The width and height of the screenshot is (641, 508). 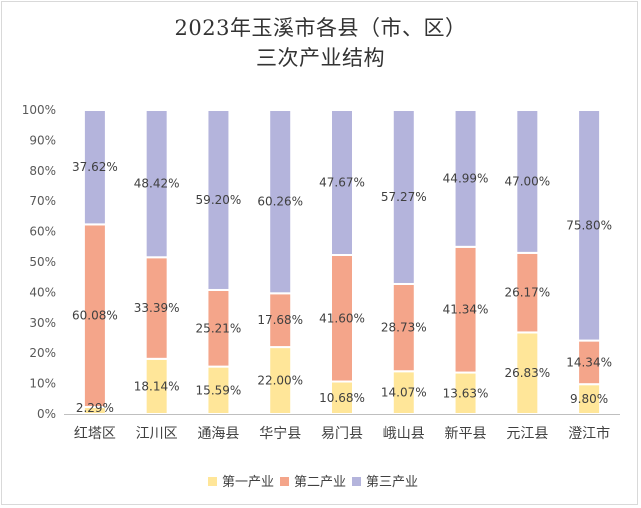 What do you see at coordinates (219, 390) in the screenshot?
I see `data-label: 15.59%` at bounding box center [219, 390].